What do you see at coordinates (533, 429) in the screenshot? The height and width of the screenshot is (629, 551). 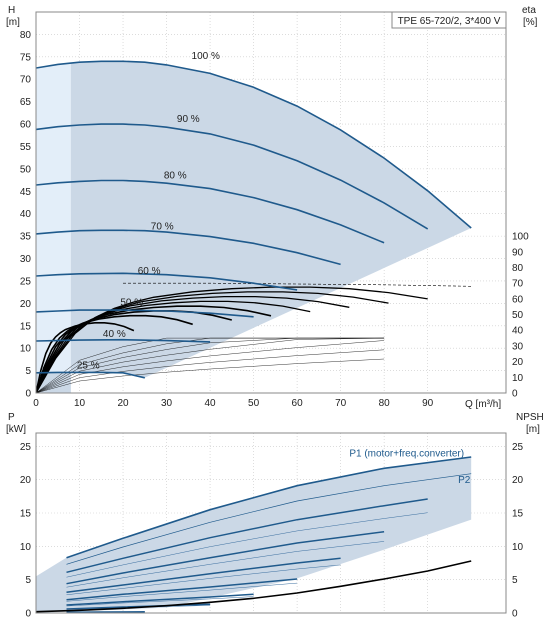 I see `npsh-axis-unit: [m]` at bounding box center [533, 429].